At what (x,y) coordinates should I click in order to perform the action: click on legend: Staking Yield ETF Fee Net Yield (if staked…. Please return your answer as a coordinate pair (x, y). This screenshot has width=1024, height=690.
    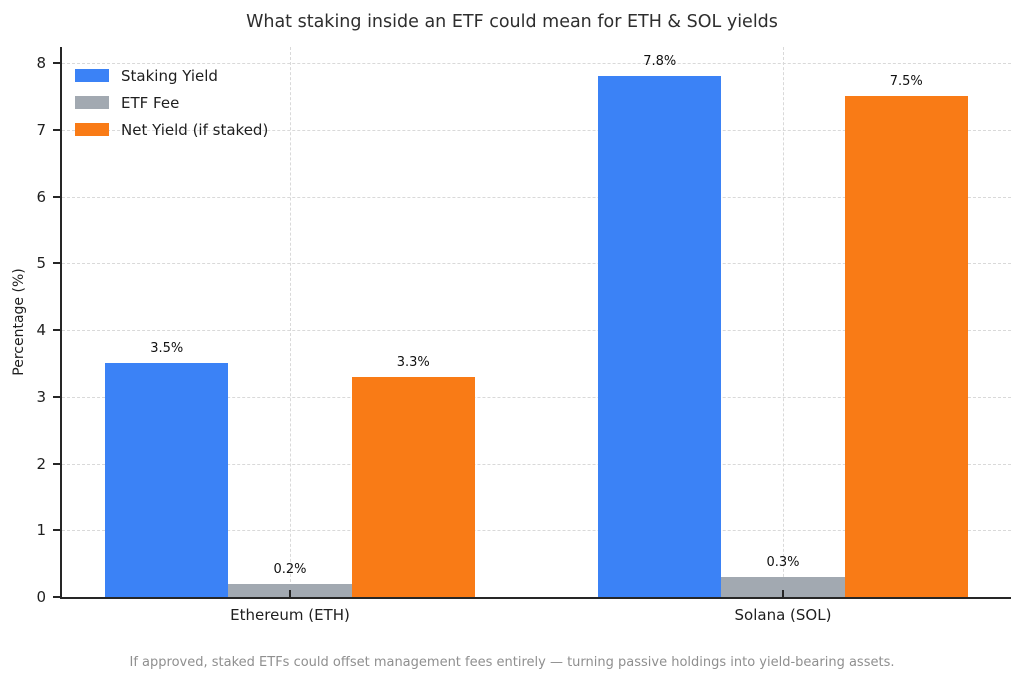
    Looking at the image, I should click on (171, 102).